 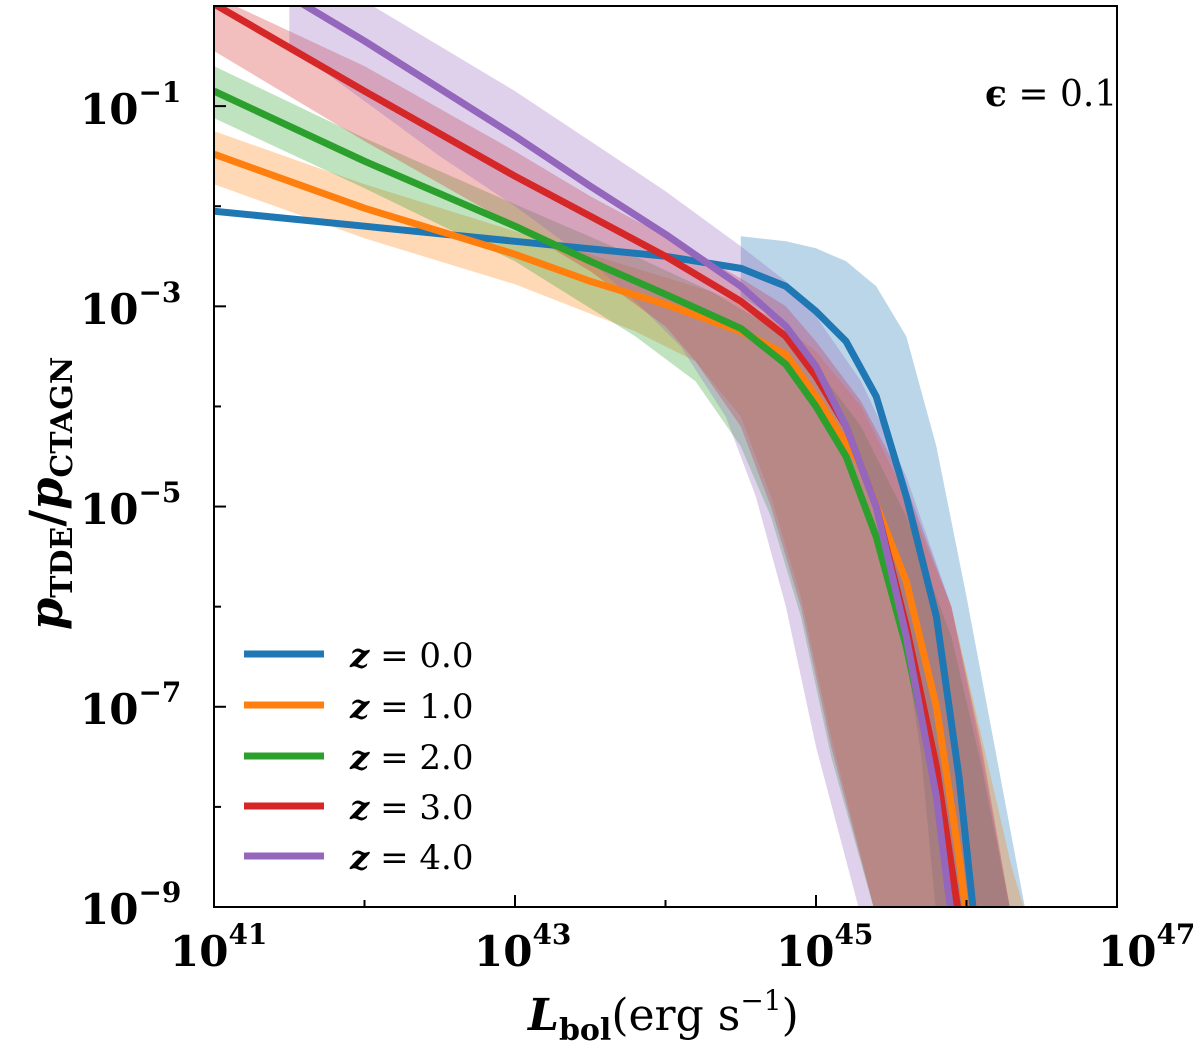 I want to click on y-tick-label-2: 10⁻³, so click(x=130, y=305).